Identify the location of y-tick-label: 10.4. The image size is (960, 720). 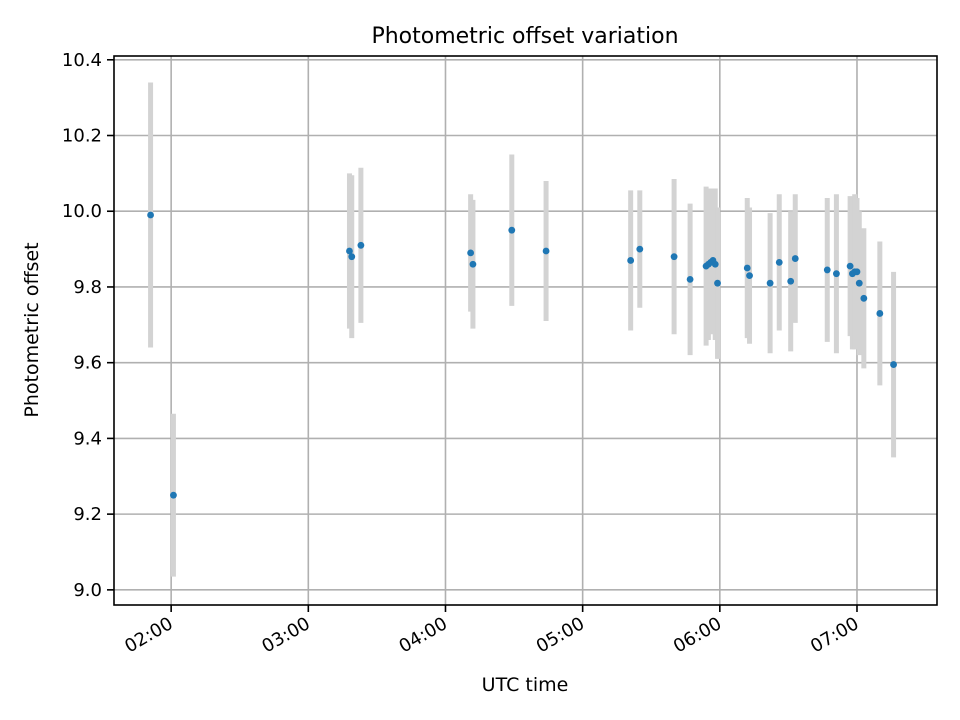
(82, 60).